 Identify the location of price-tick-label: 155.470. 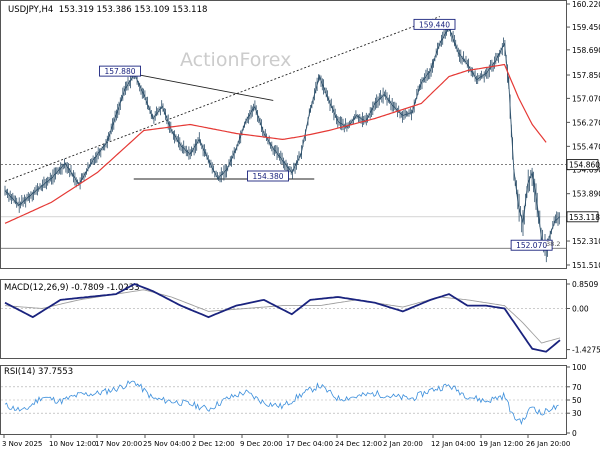
(586, 146).